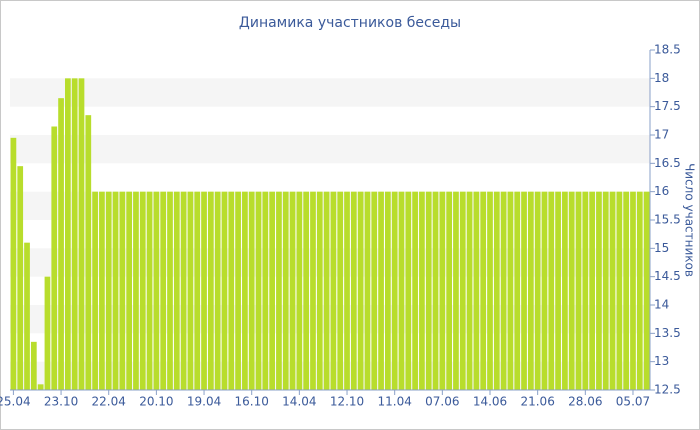 The width and height of the screenshot is (700, 430). What do you see at coordinates (299, 402) in the screenshot?
I see `x-tick-label: 14.04` at bounding box center [299, 402].